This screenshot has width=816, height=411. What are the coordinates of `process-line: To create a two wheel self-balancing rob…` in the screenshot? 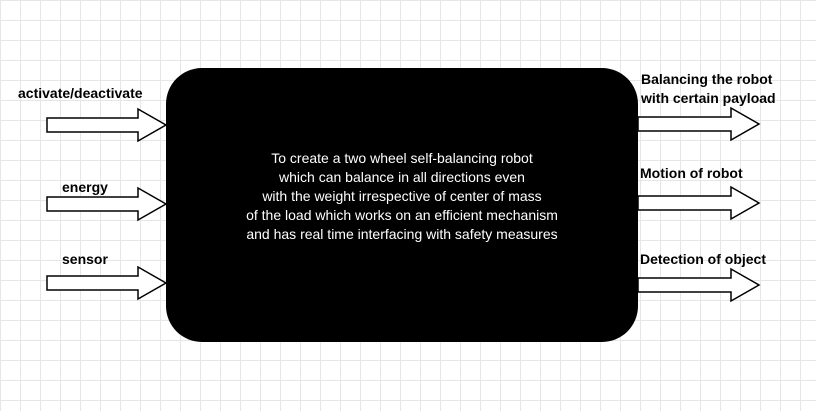 It's located at (402, 157).